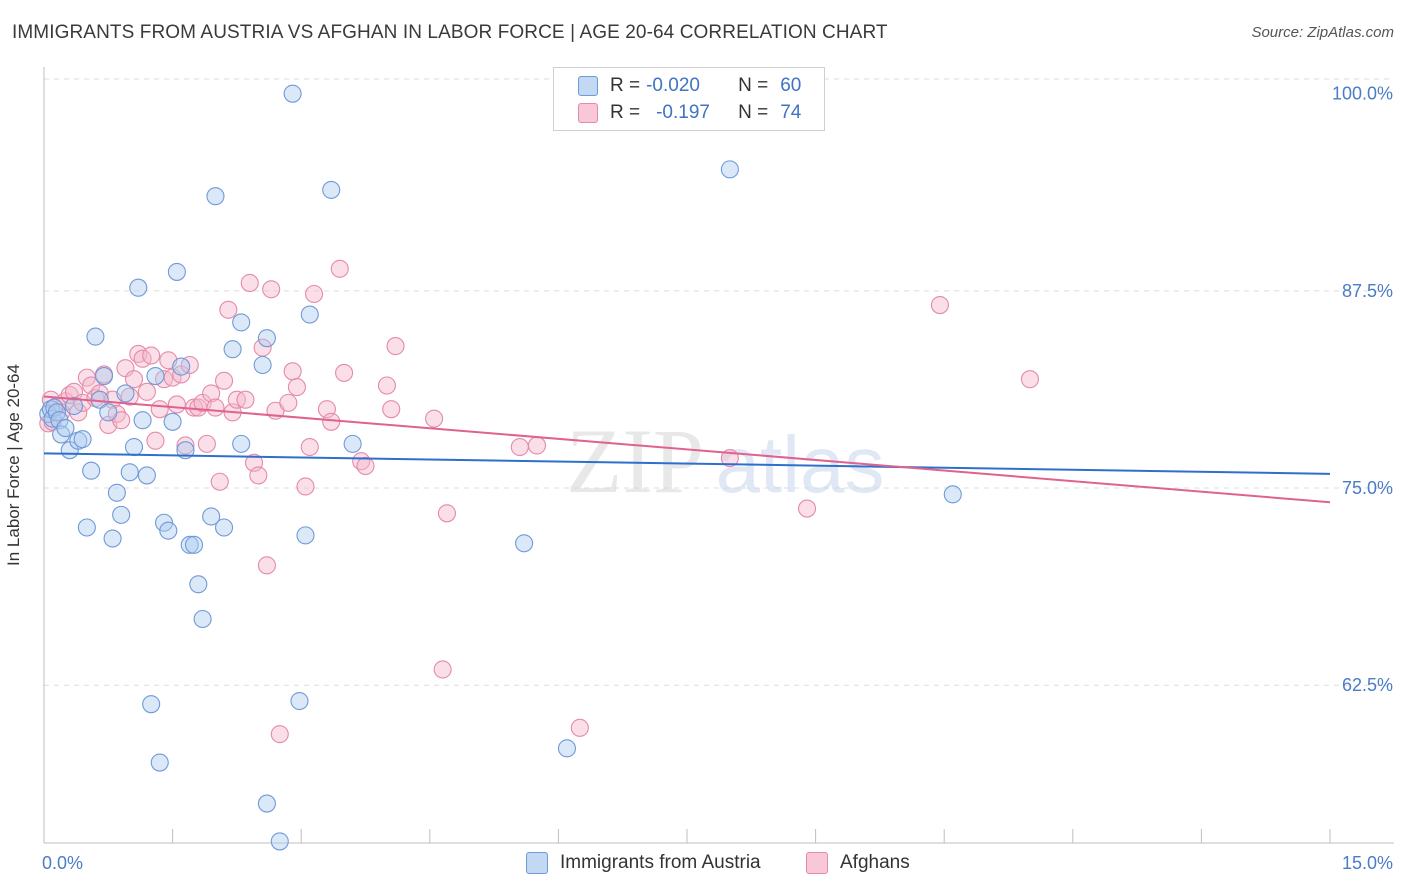  Describe the element at coordinates (1367, 863) in the screenshot. I see `x-tick-label: 15.0%` at that location.